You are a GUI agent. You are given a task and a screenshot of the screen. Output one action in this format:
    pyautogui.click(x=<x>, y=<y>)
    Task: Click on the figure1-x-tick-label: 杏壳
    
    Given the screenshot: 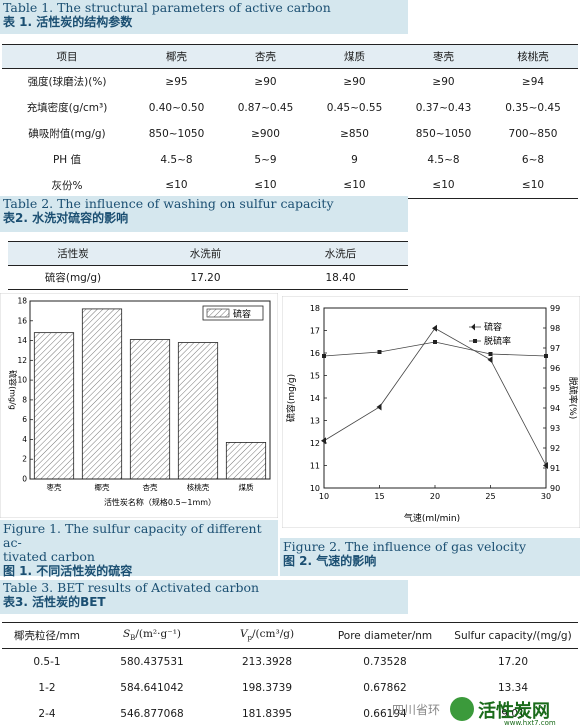 What is the action you would take?
    pyautogui.click(x=150, y=487)
    